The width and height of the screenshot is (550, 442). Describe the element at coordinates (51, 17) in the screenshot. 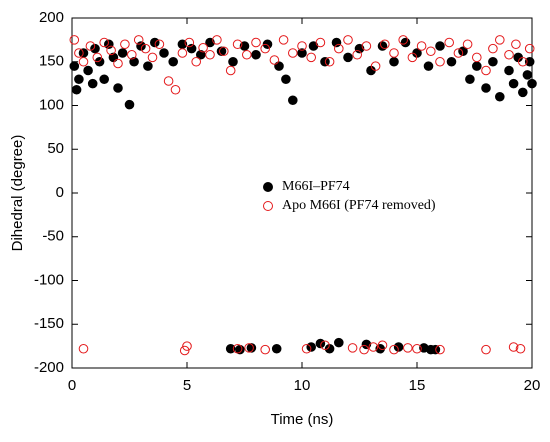

I see `y-tick-label: 200` at that location.